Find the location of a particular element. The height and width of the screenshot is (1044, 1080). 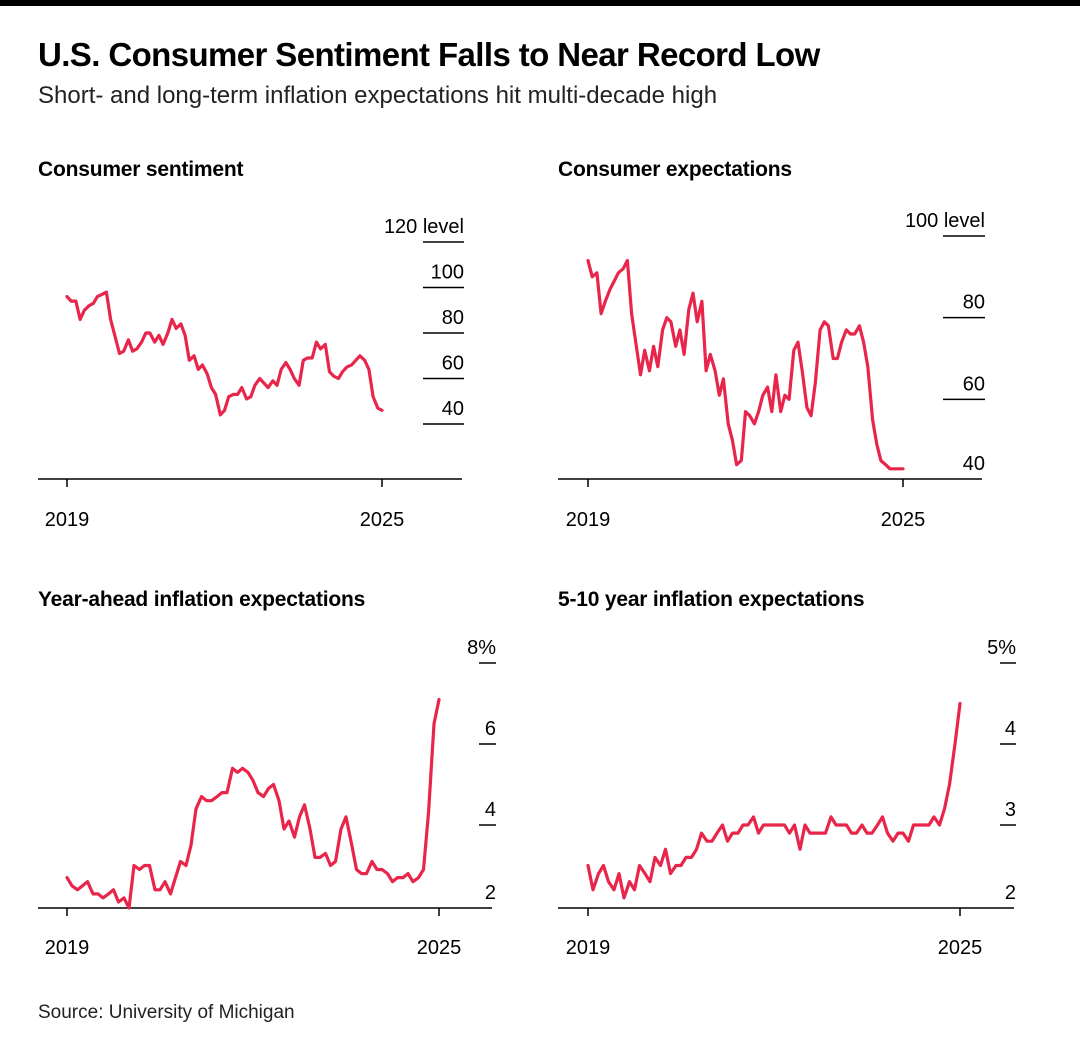

y-tick-label: 8% is located at coordinates (481, 648).